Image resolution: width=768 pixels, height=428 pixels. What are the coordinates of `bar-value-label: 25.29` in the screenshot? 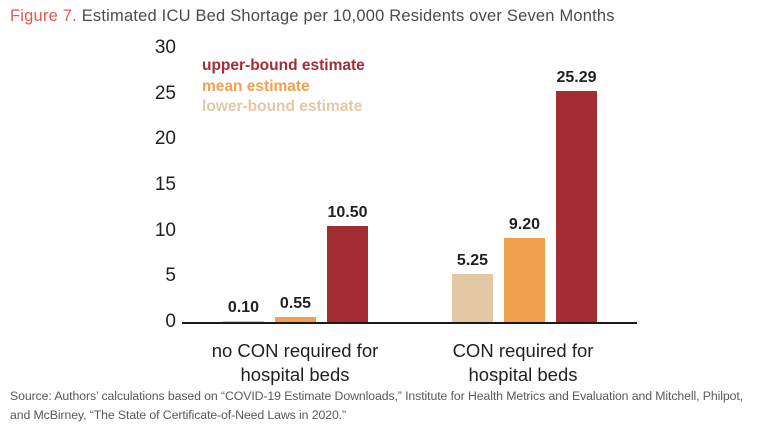 It's located at (576, 78).